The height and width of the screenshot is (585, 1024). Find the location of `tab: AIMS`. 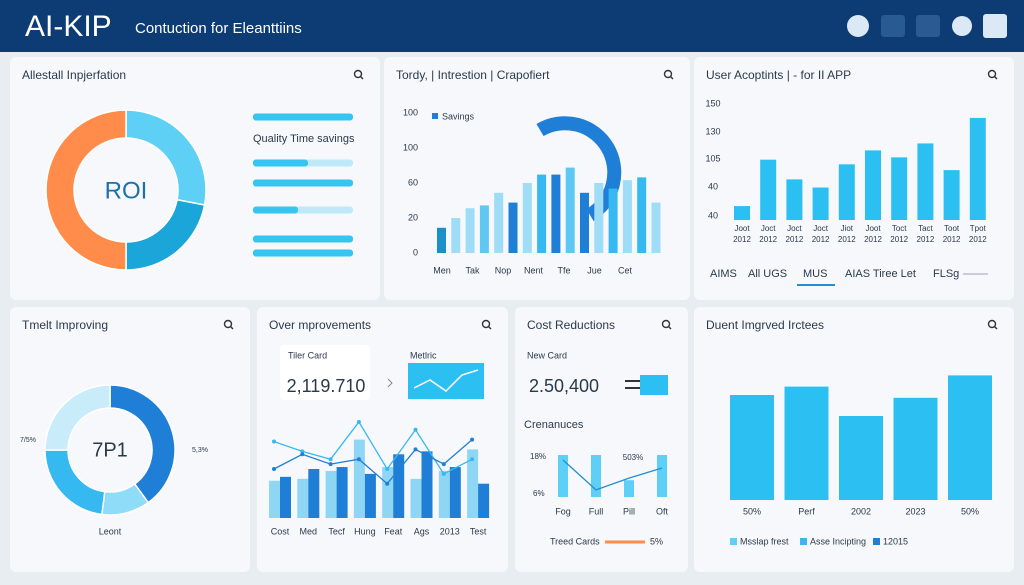

tab: AIMS is located at coordinates (723, 274).